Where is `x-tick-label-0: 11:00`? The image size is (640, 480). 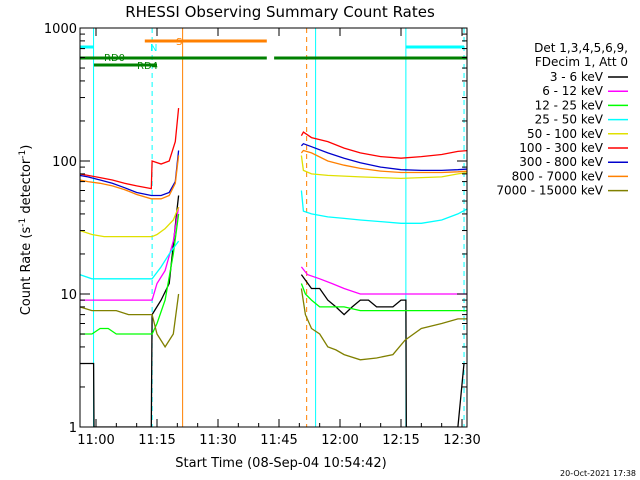
x-tick-label-0: 11:00 is located at coordinates (95, 440).